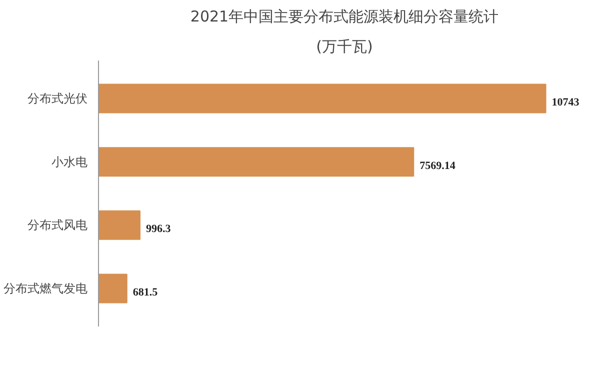 The width and height of the screenshot is (614, 370). What do you see at coordinates (70, 161) in the screenshot?
I see `y-tick-label: 小水电` at bounding box center [70, 161].